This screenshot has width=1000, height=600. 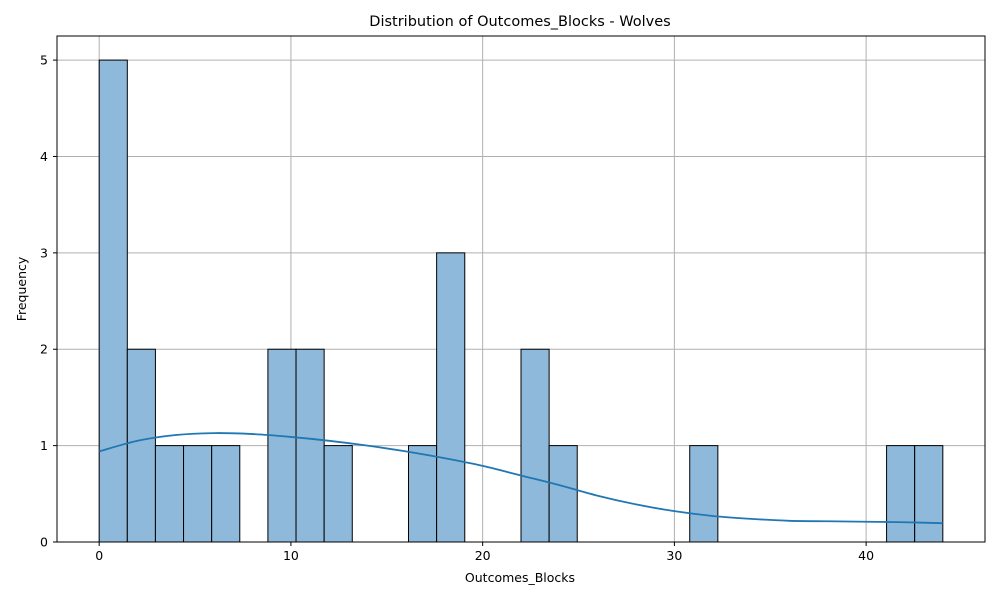 I want to click on y-axis-ticks: 0 1 2 3 4 5, so click(x=48, y=301).